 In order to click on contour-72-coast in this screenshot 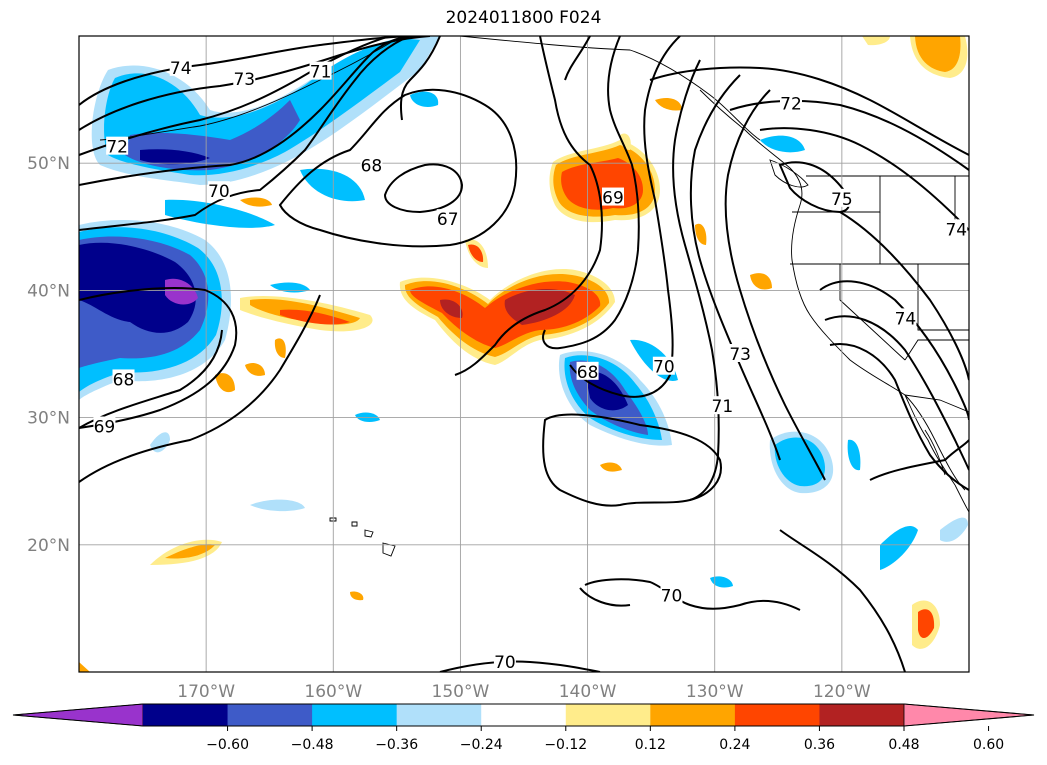, I will do `click(896, 393)`.